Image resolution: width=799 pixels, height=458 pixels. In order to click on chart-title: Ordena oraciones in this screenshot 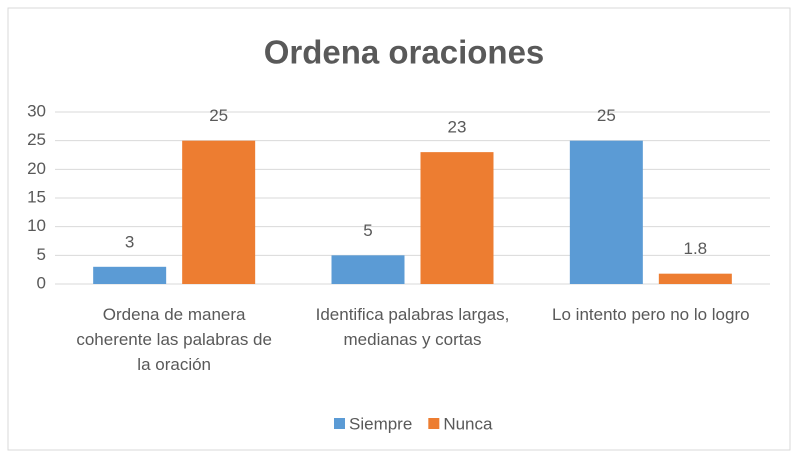, I will do `click(404, 52)`.